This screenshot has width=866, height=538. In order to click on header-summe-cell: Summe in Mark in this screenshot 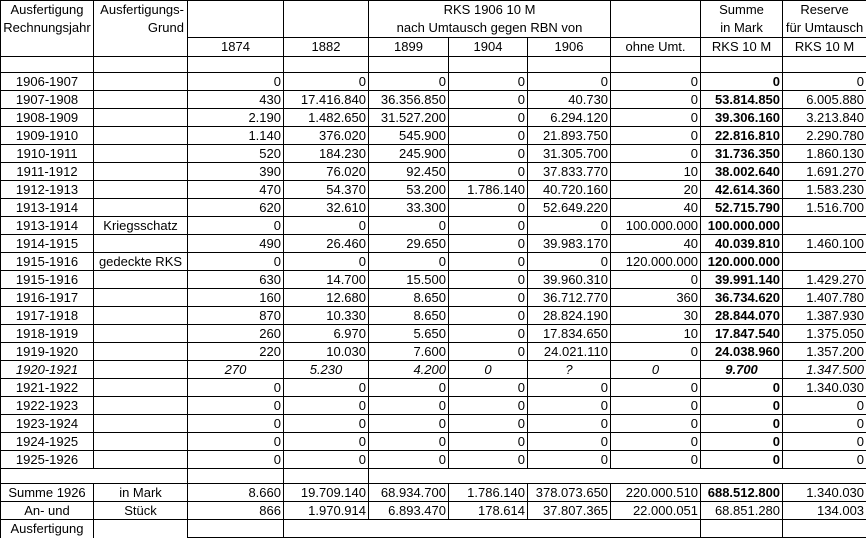, I will do `click(742, 19)`.